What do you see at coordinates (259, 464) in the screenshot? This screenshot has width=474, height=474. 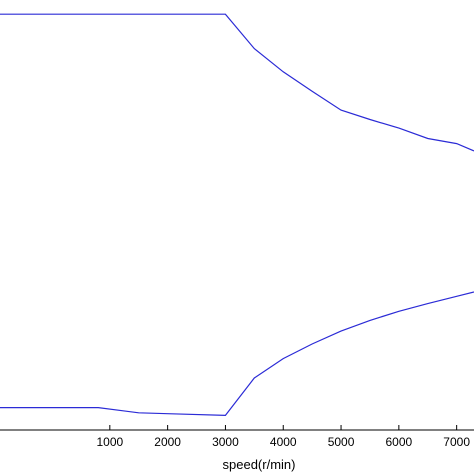 I see `x-axis-title: speed(r/min)` at bounding box center [259, 464].